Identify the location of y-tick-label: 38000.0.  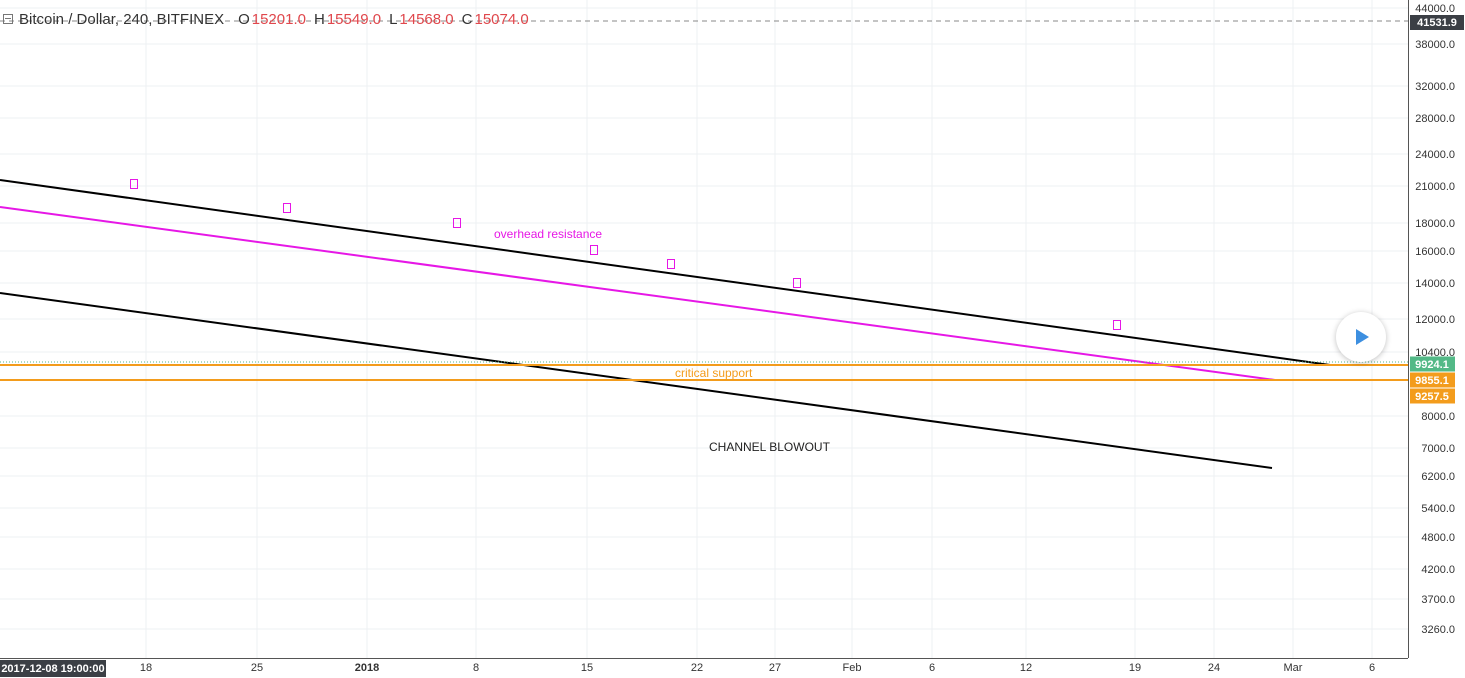
(1435, 45).